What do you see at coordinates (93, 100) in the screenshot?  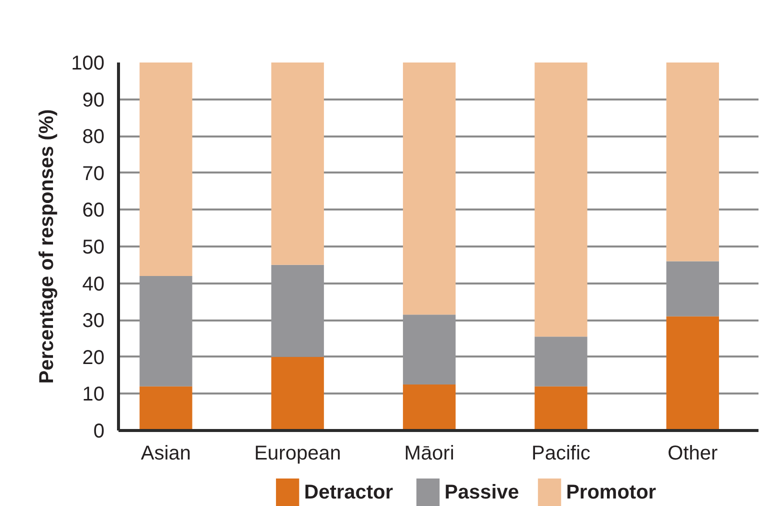 I see `y-tick-label: 90` at bounding box center [93, 100].